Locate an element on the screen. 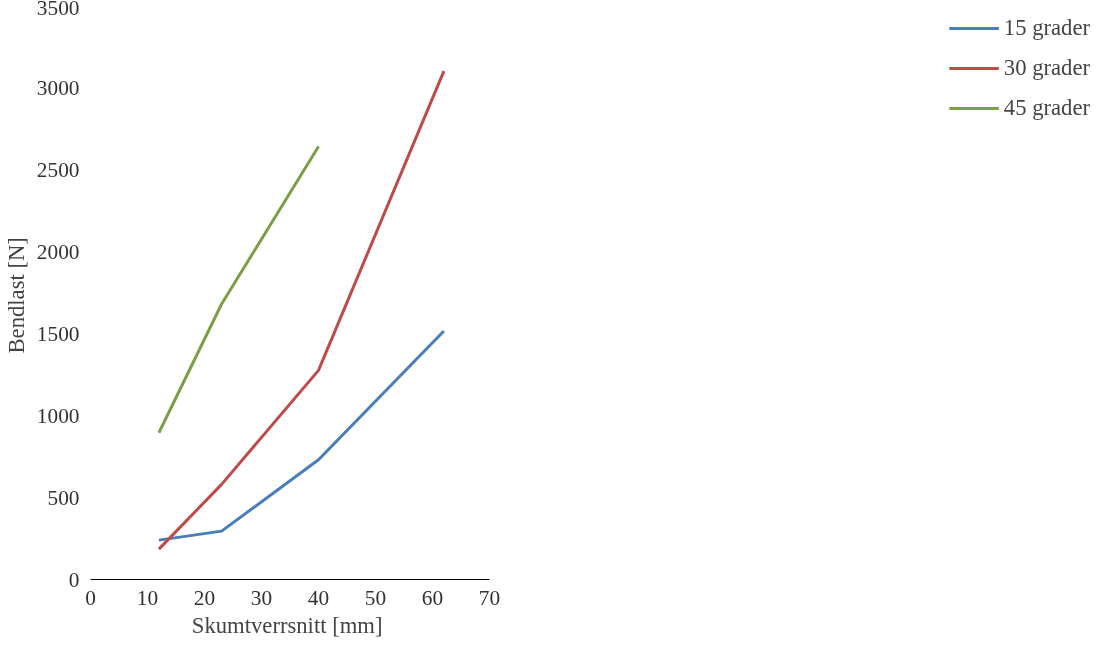  y-tick-label: 1500 is located at coordinates (58, 333).